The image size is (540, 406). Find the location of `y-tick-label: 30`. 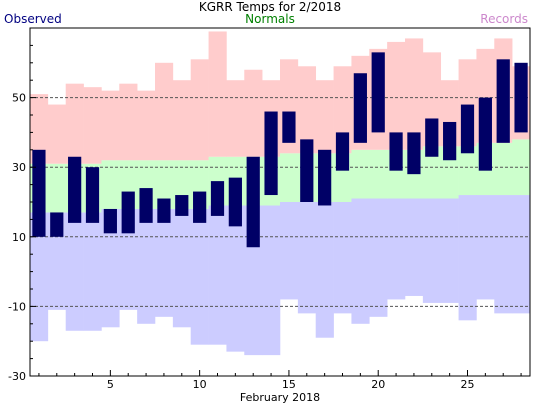

y-tick-label: 30 is located at coordinates (19, 167).